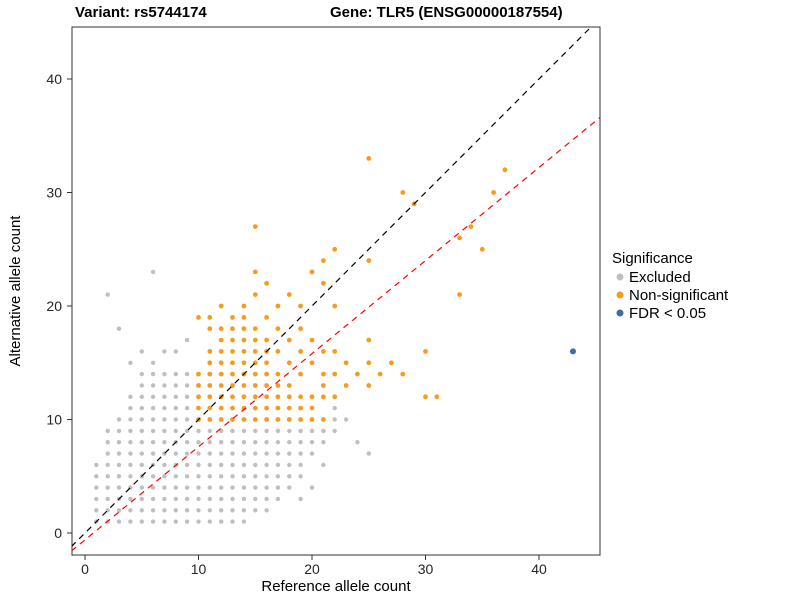  I want to click on legend-label-2: Non-significant, so click(679, 295).